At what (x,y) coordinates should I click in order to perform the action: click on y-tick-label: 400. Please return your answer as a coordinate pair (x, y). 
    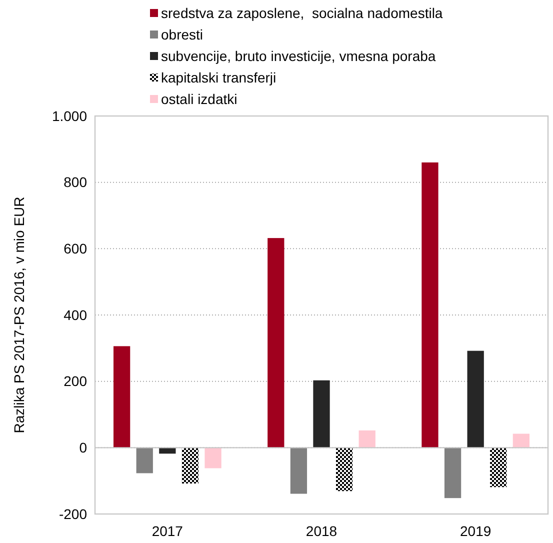
    Looking at the image, I should click on (76, 314).